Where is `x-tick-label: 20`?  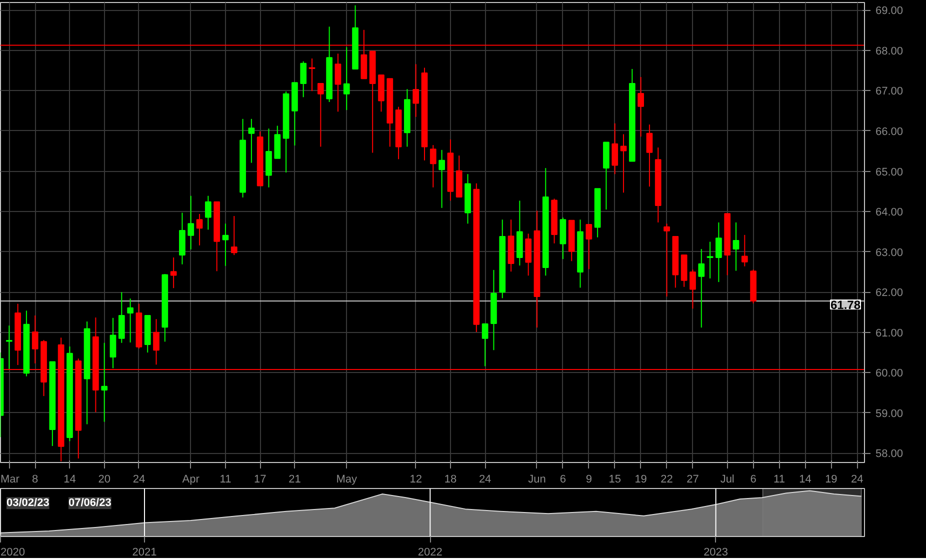
x-tick-label: 20 is located at coordinates (104, 480).